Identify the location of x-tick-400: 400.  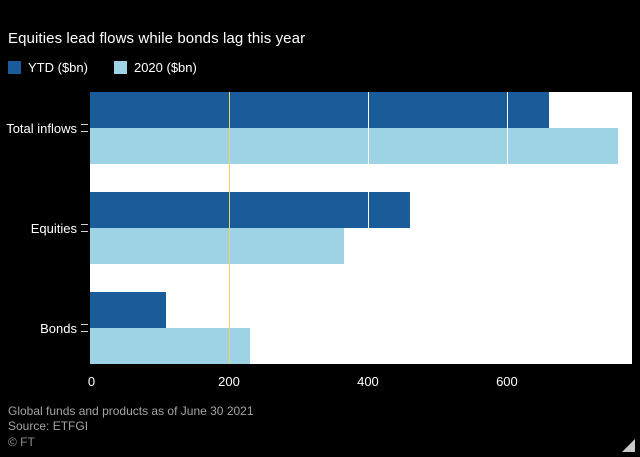
(368, 381).